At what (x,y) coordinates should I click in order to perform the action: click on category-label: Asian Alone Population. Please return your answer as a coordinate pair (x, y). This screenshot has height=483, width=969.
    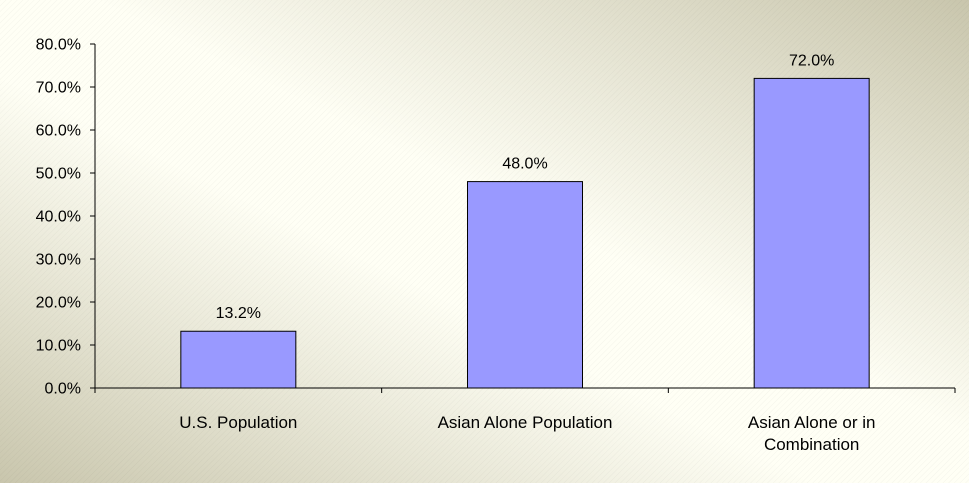
    Looking at the image, I should click on (525, 422).